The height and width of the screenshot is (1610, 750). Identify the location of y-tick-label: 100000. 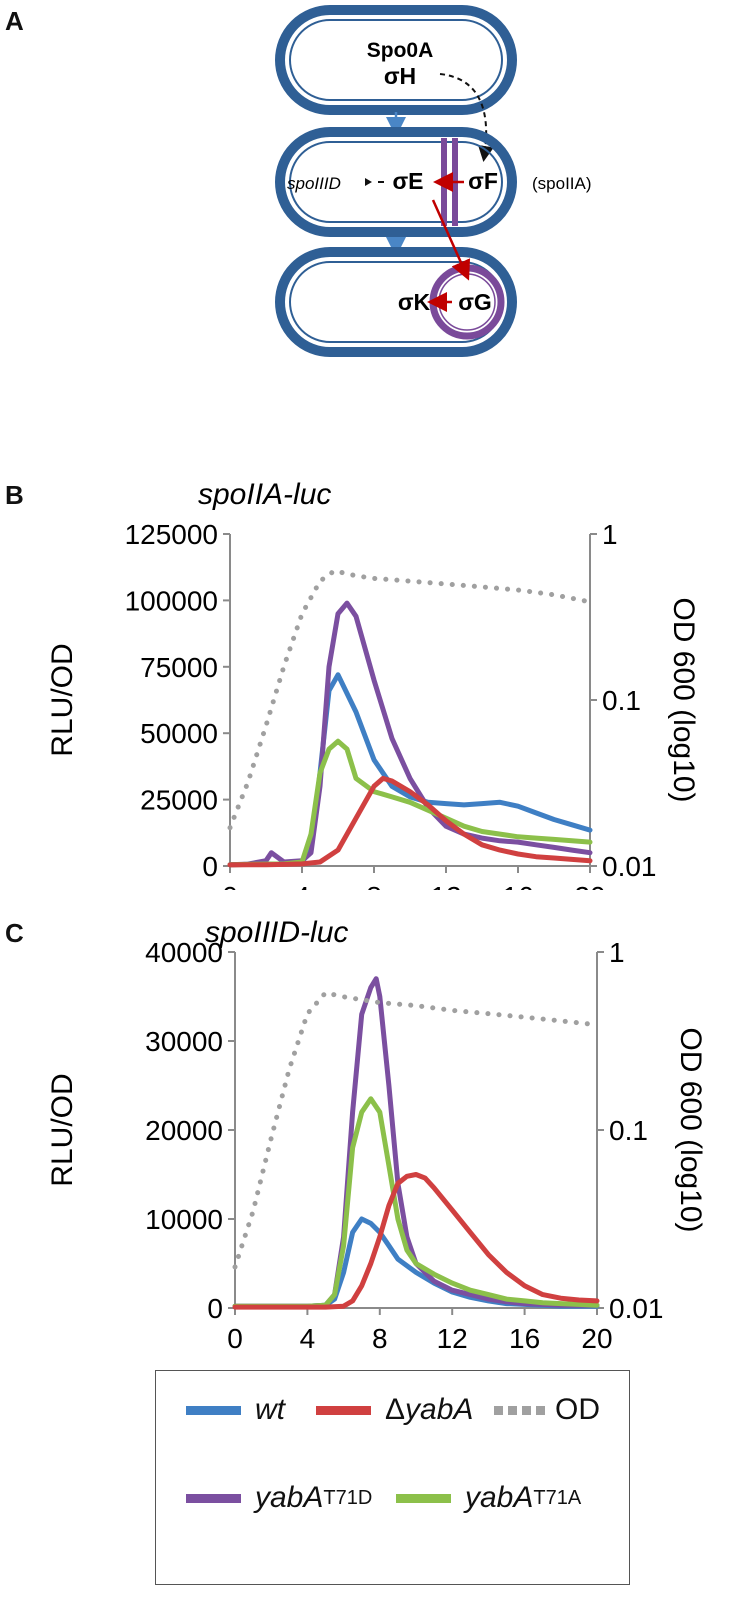
(171, 600).